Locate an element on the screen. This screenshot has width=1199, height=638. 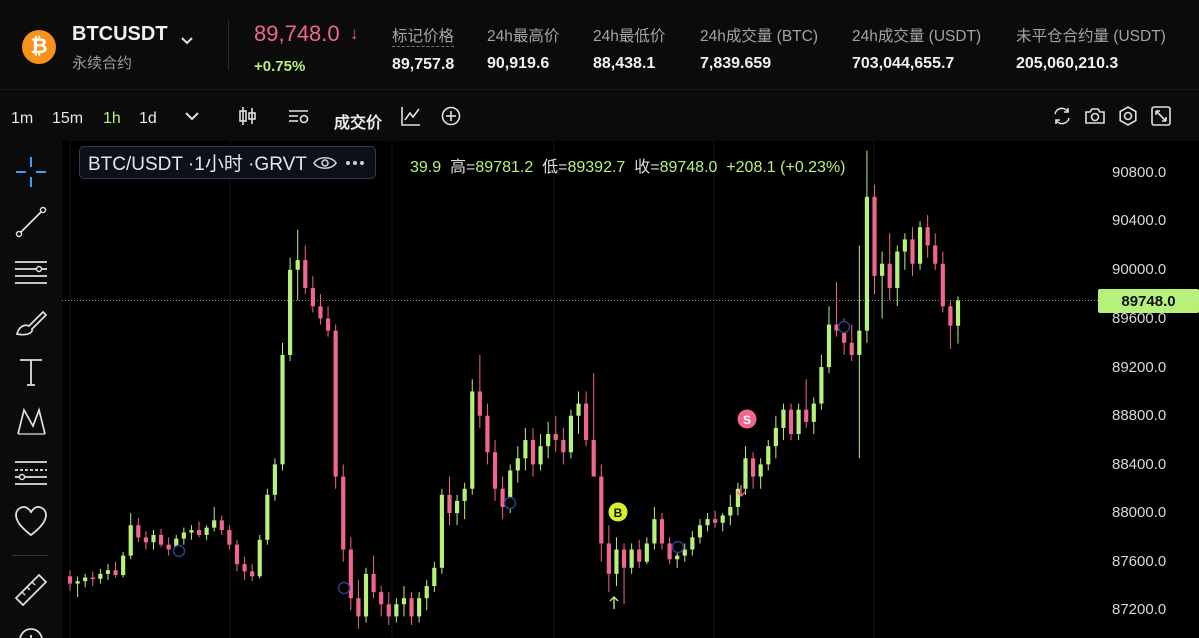
chart-legend: BTC/USDT ·1小时 ·GRVT is located at coordinates (227, 162).